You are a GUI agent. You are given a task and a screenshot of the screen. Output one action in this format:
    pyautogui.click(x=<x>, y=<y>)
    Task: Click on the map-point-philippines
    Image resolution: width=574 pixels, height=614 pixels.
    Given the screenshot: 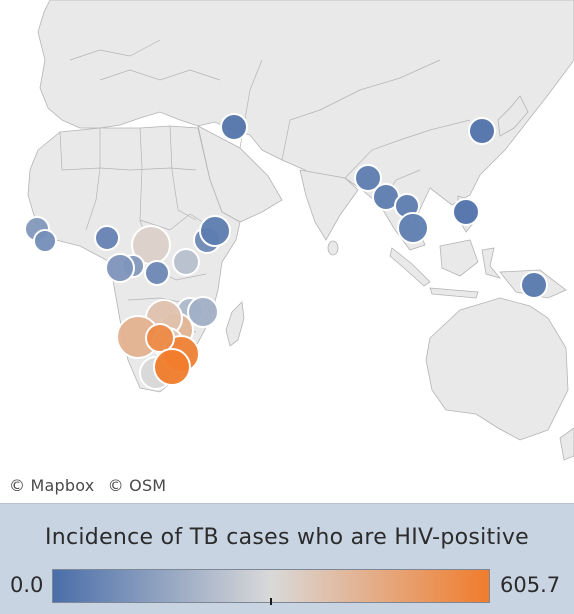 What is the action you would take?
    pyautogui.click(x=466, y=212)
    